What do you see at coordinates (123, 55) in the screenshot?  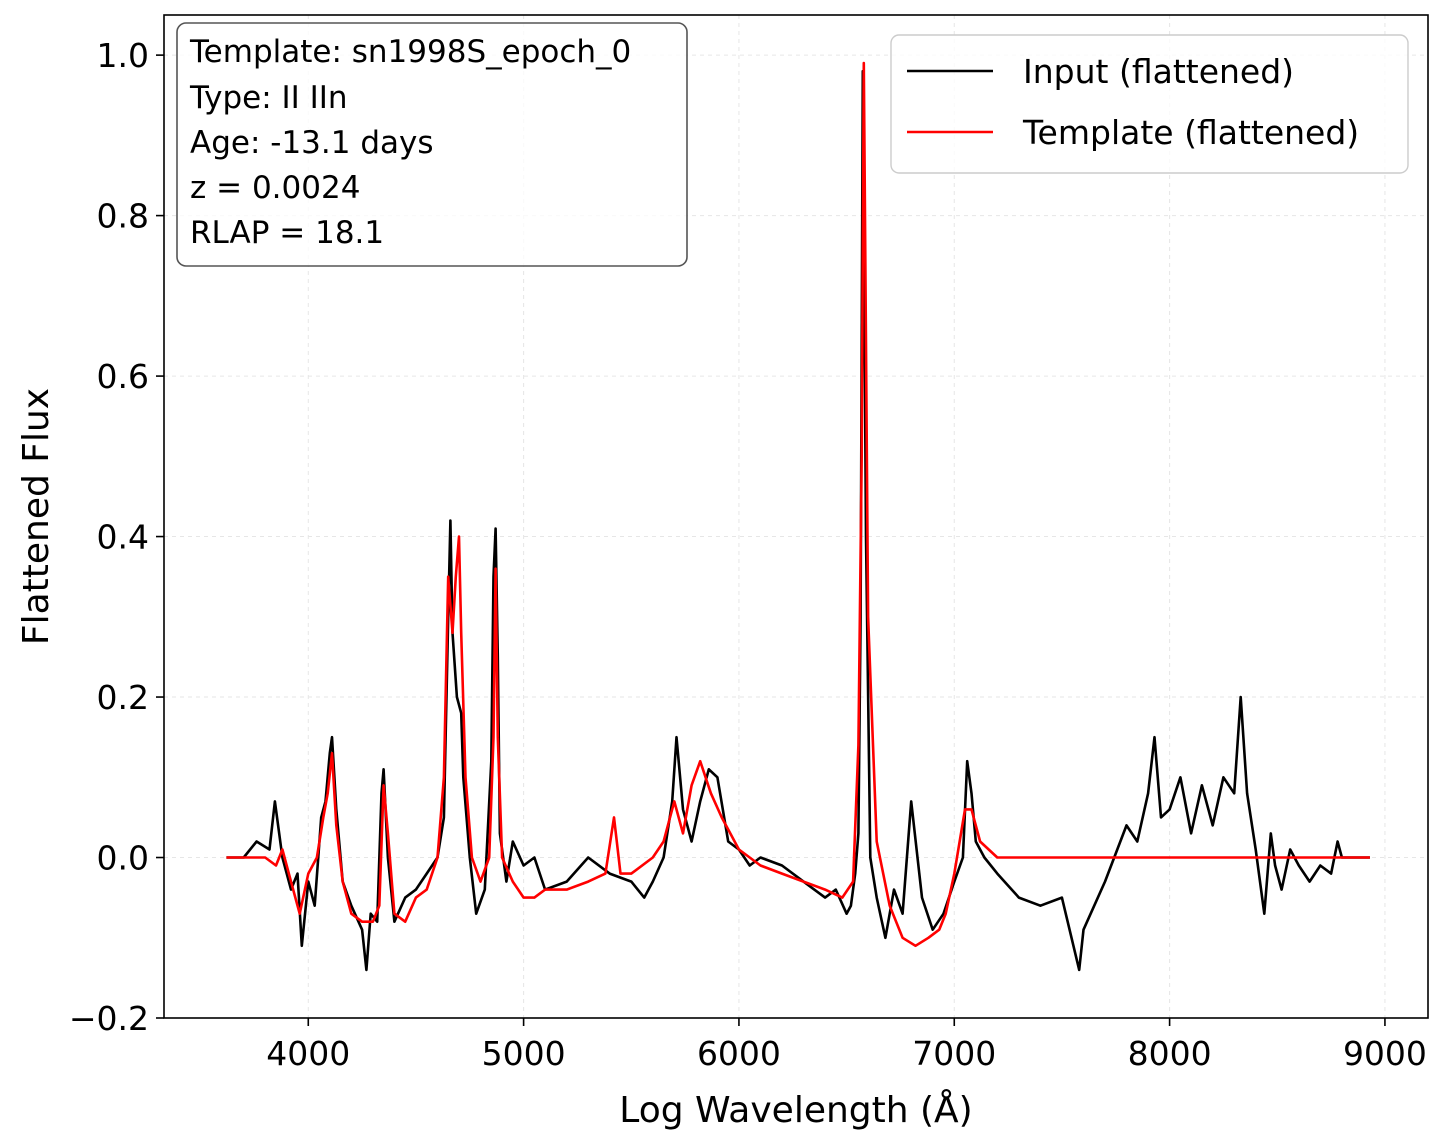 I see `y-tick-label: 1.0` at bounding box center [123, 55].